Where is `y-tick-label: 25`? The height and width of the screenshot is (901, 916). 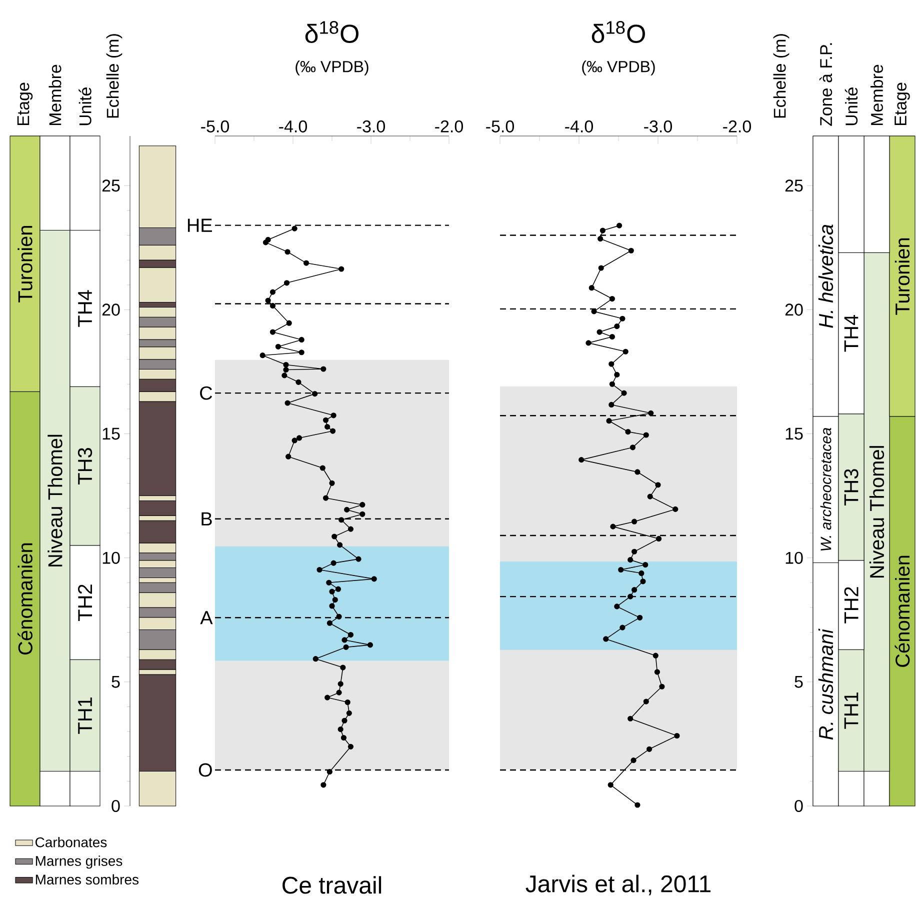
y-tick-label: 25 is located at coordinates (794, 186).